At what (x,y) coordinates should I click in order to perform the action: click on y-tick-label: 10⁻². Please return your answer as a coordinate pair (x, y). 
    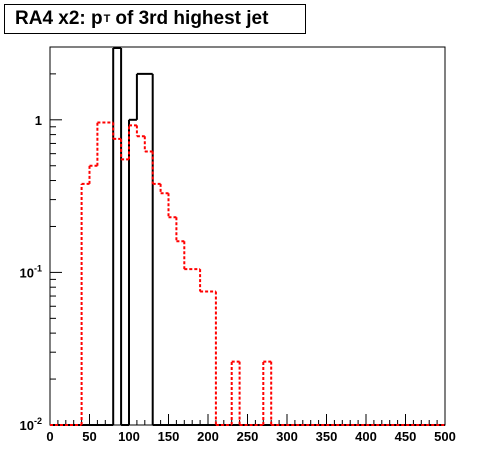
    Looking at the image, I should click on (31, 424).